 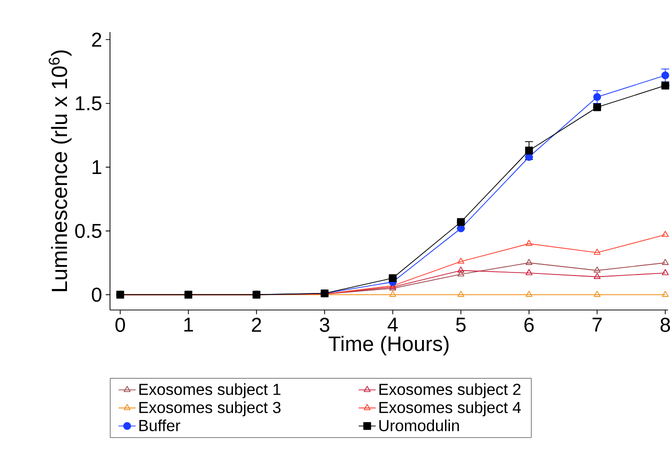 I want to click on legend-label: Exosomes subject 4, so click(x=450, y=408).